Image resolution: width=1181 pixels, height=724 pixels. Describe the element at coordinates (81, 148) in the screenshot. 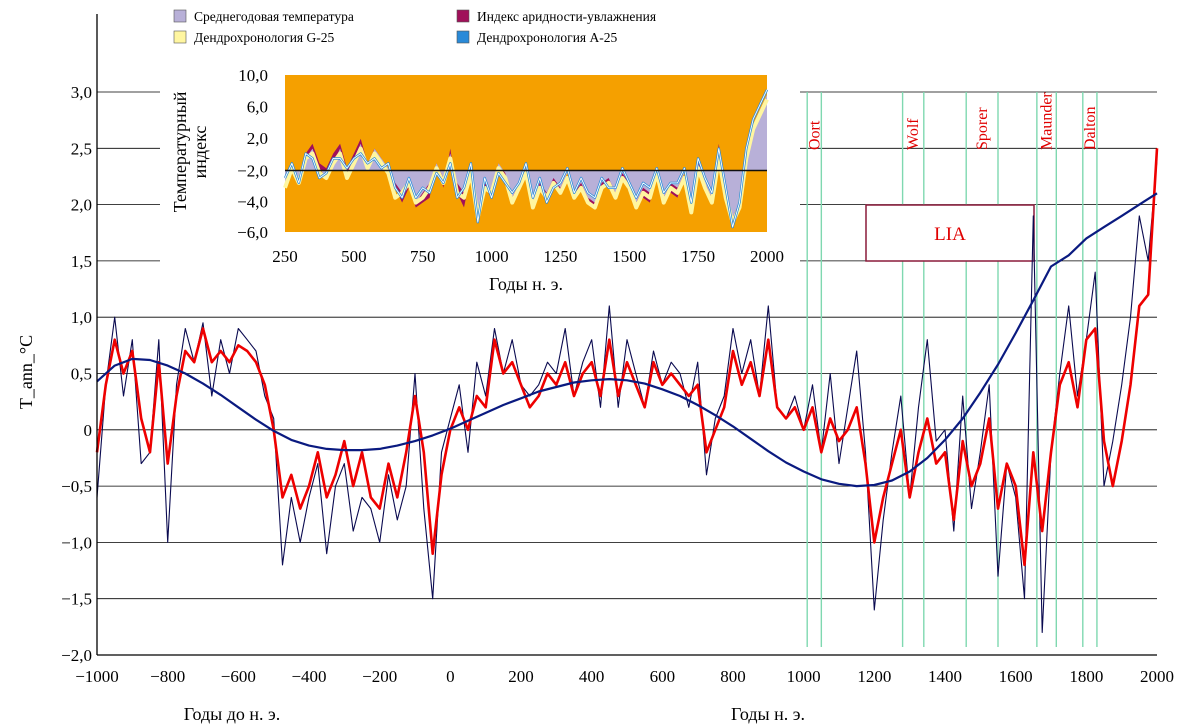

I see `y-tick-label: 2,5` at that location.